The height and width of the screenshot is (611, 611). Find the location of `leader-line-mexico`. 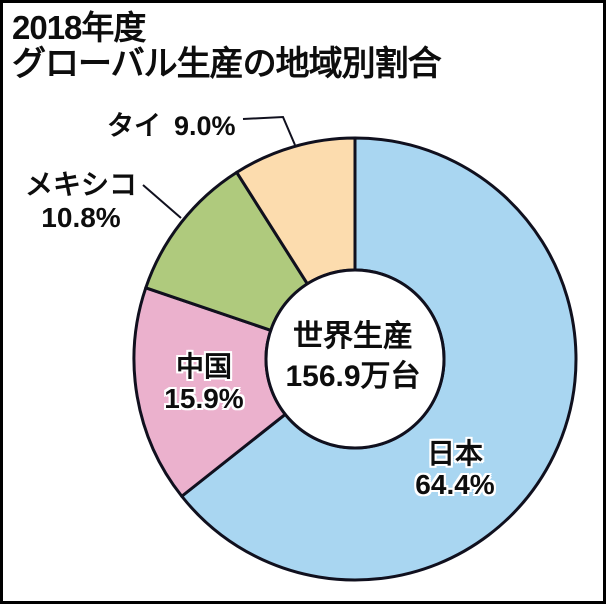

leader-line-mexico is located at coordinates (162, 201).